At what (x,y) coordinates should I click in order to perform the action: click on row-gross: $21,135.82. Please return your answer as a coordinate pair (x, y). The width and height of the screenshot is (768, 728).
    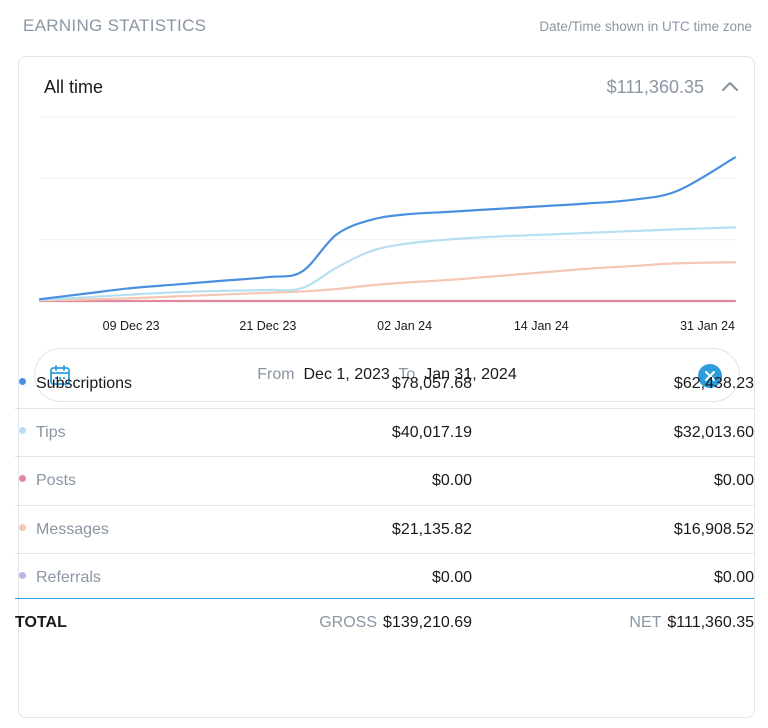
    Looking at the image, I should click on (431, 529).